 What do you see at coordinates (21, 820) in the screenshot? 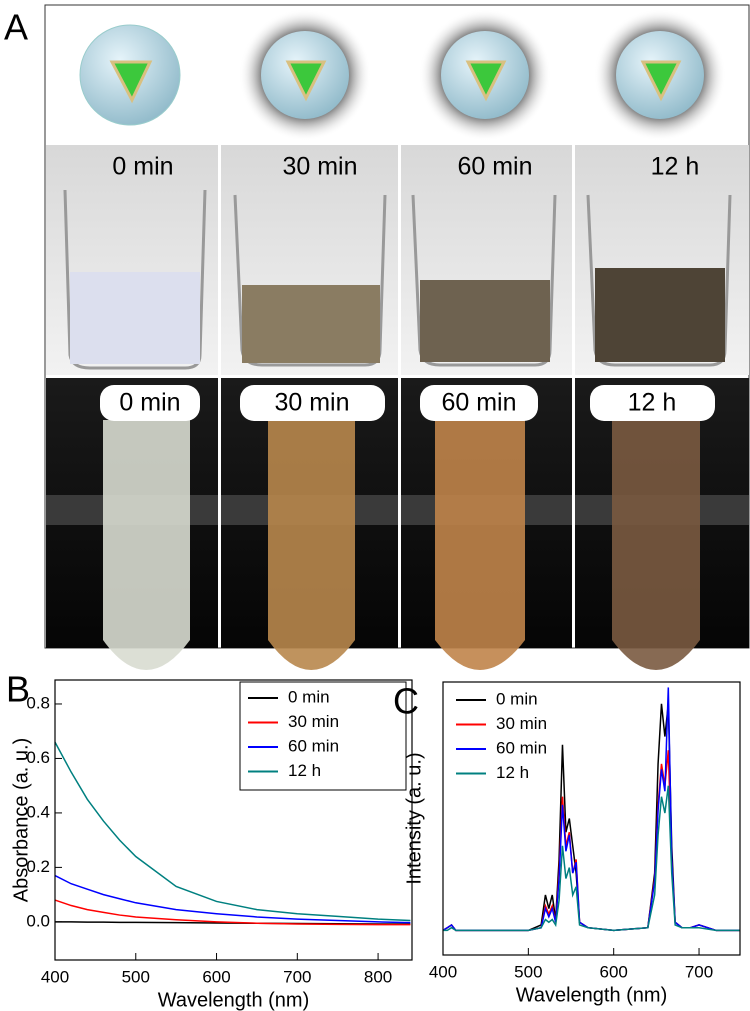
I see `y-axis-label: Absorbance (a. u.)` at bounding box center [21, 820].